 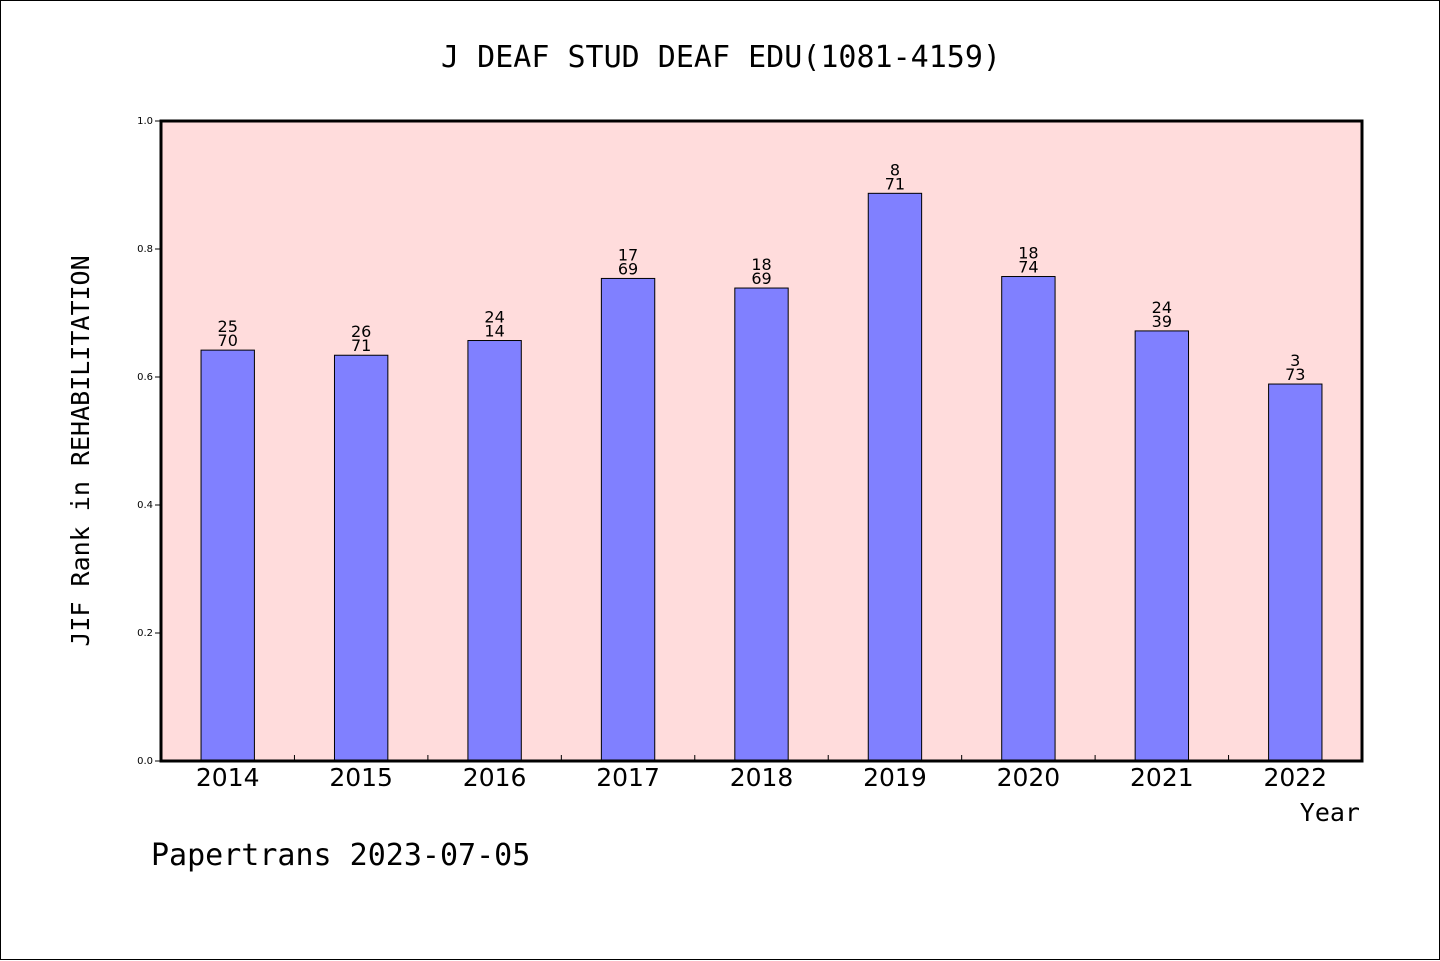 What do you see at coordinates (895, 183) in the screenshot?
I see `bar-label-2019-line2: 71` at bounding box center [895, 183].